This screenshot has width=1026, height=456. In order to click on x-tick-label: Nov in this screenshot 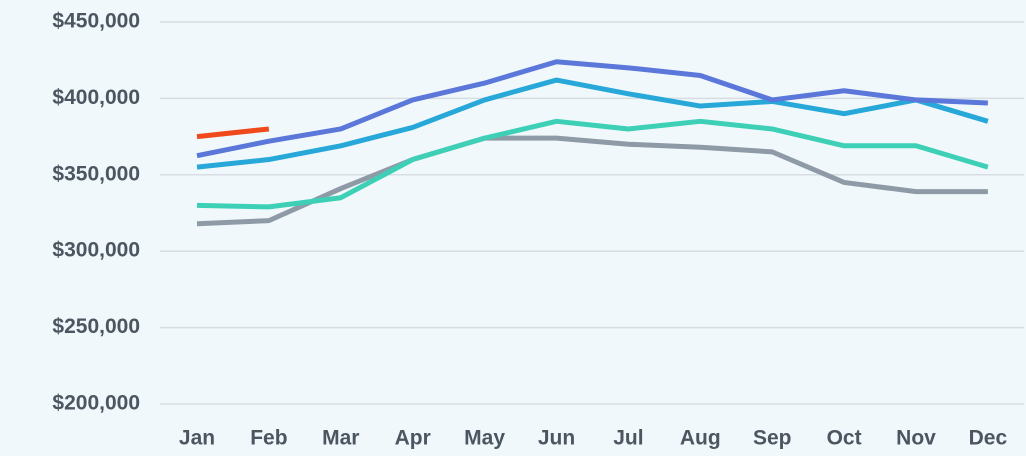, I will do `click(916, 438)`.